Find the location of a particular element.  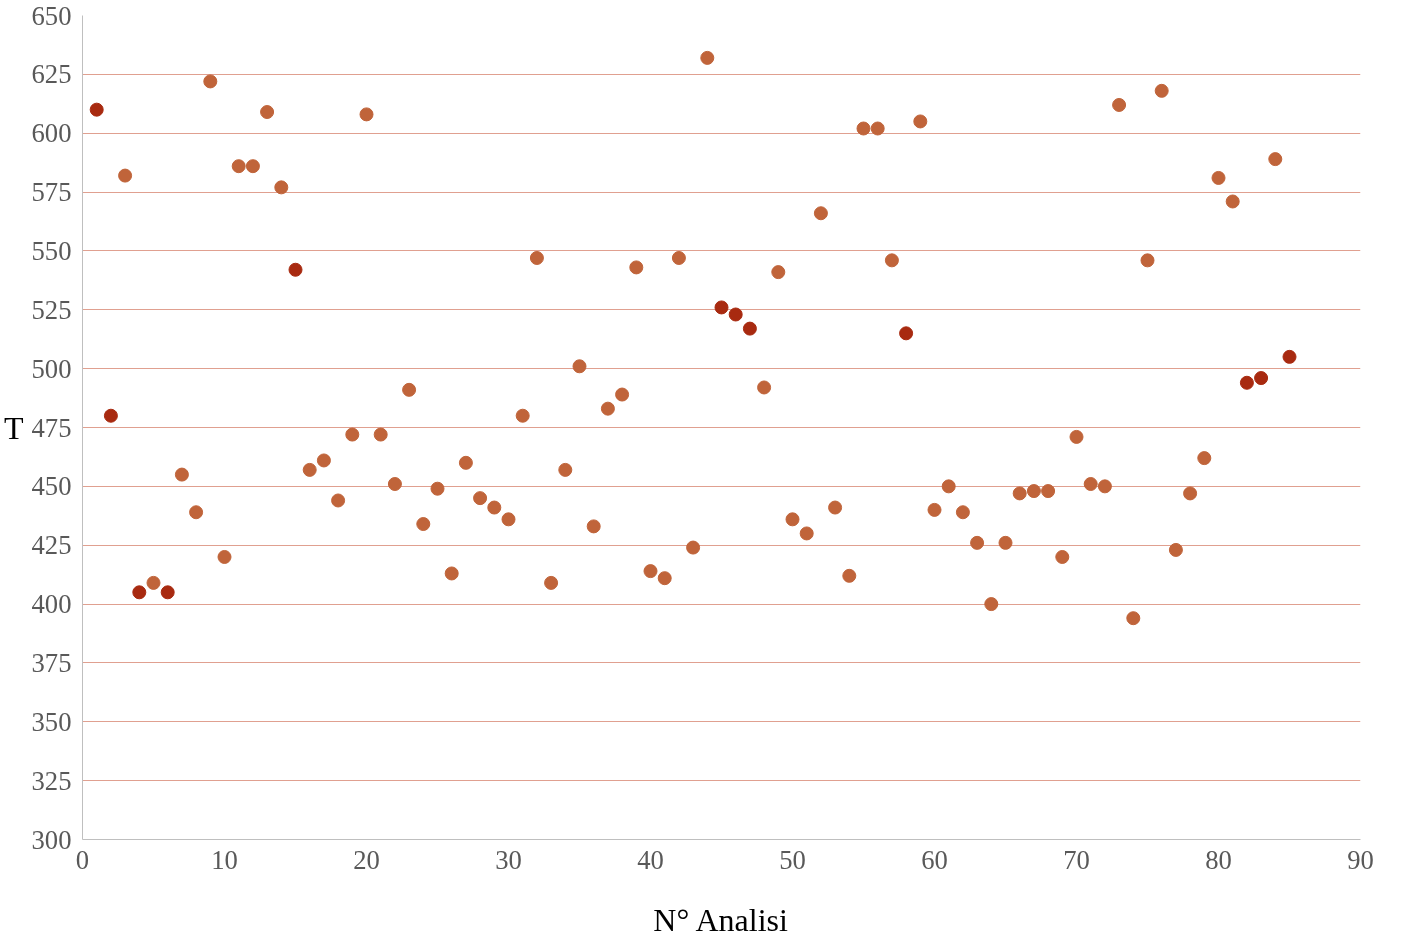

y-tick-label: 425 is located at coordinates (51, 545).